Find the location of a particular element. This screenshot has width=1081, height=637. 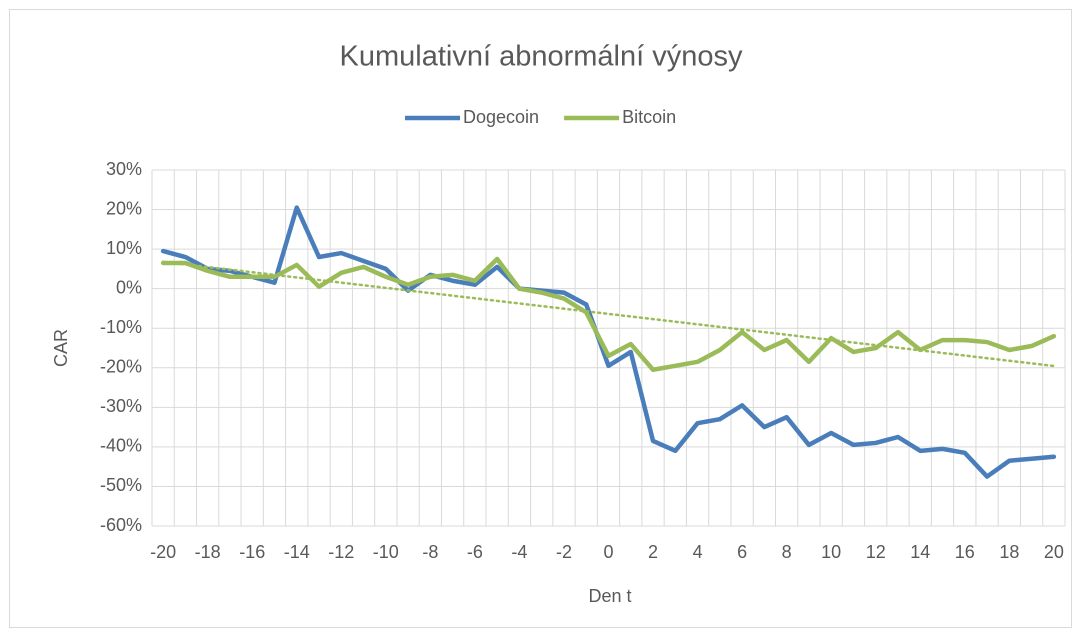

x-tick-label: -14 is located at coordinates (297, 552).